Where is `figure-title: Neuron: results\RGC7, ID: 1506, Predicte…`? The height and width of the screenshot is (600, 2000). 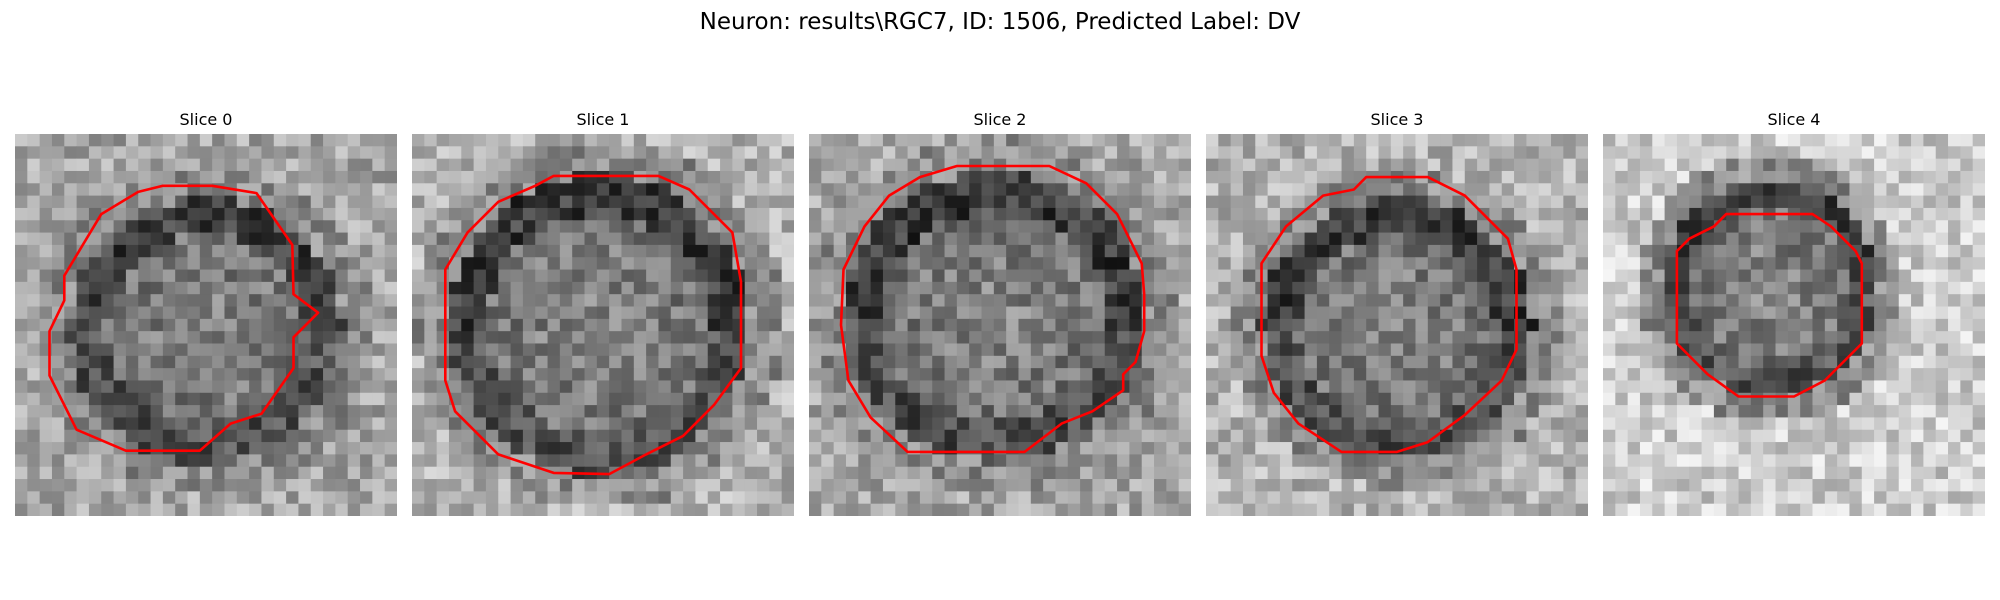
figure-title: Neuron: results\RGC7, ID: 1506, Predicte… is located at coordinates (1000, 22).